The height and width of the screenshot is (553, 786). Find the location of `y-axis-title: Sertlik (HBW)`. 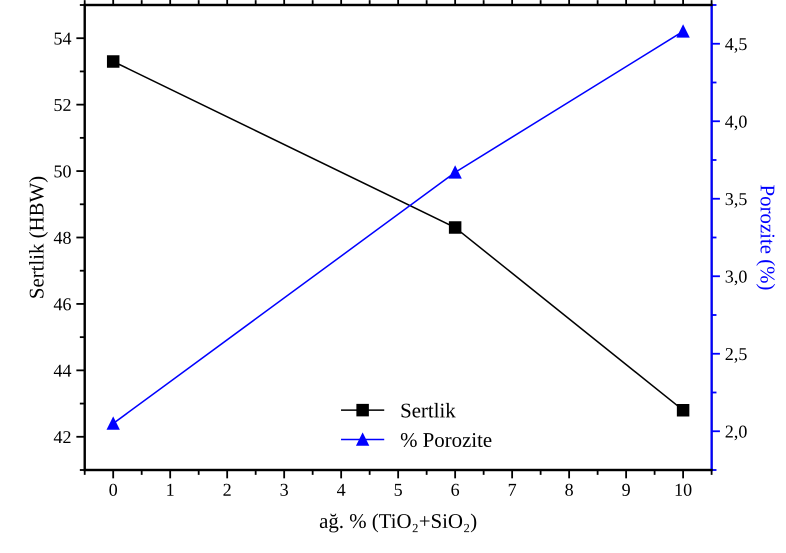

y-axis-title: Sertlik (HBW) is located at coordinates (38, 237).